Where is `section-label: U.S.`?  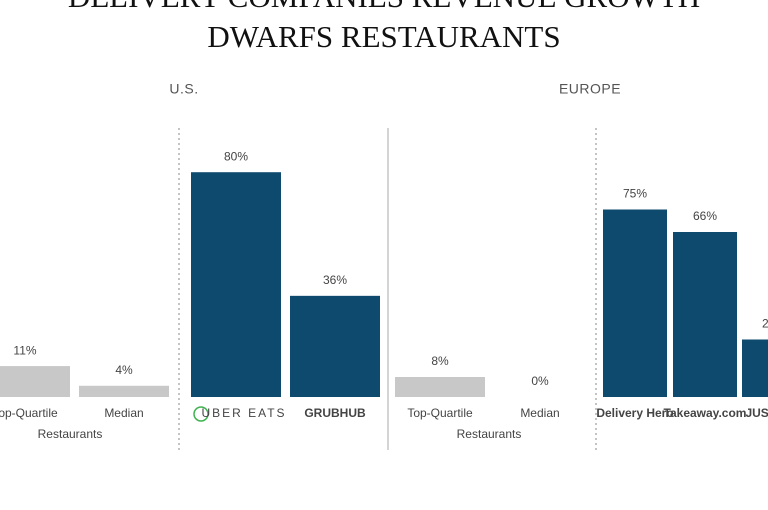
section-label: U.S. is located at coordinates (183, 89).